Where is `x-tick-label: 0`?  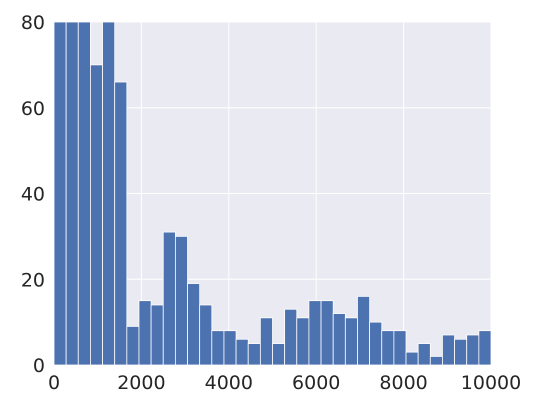 x-tick-label: 0 is located at coordinates (54, 383).